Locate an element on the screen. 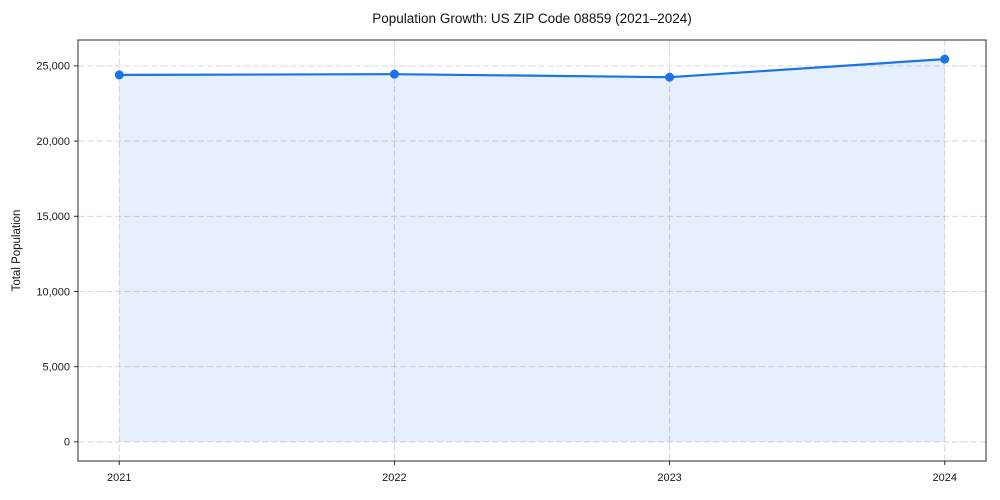 This screenshot has height=500, width=1000. x-tick-label: 2024 is located at coordinates (944, 478).